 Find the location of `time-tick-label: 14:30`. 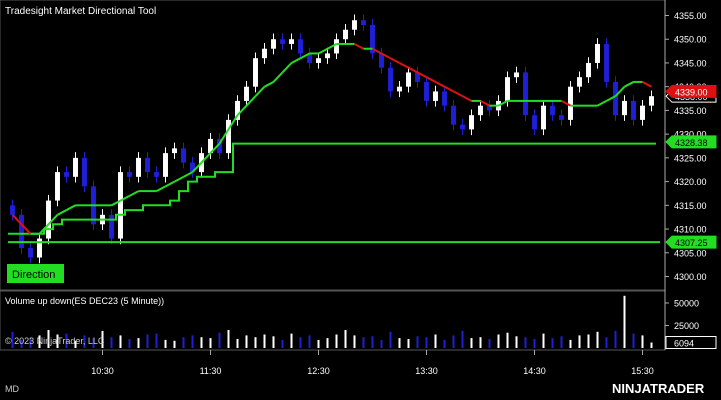

time-tick-label: 14:30 is located at coordinates (534, 371).